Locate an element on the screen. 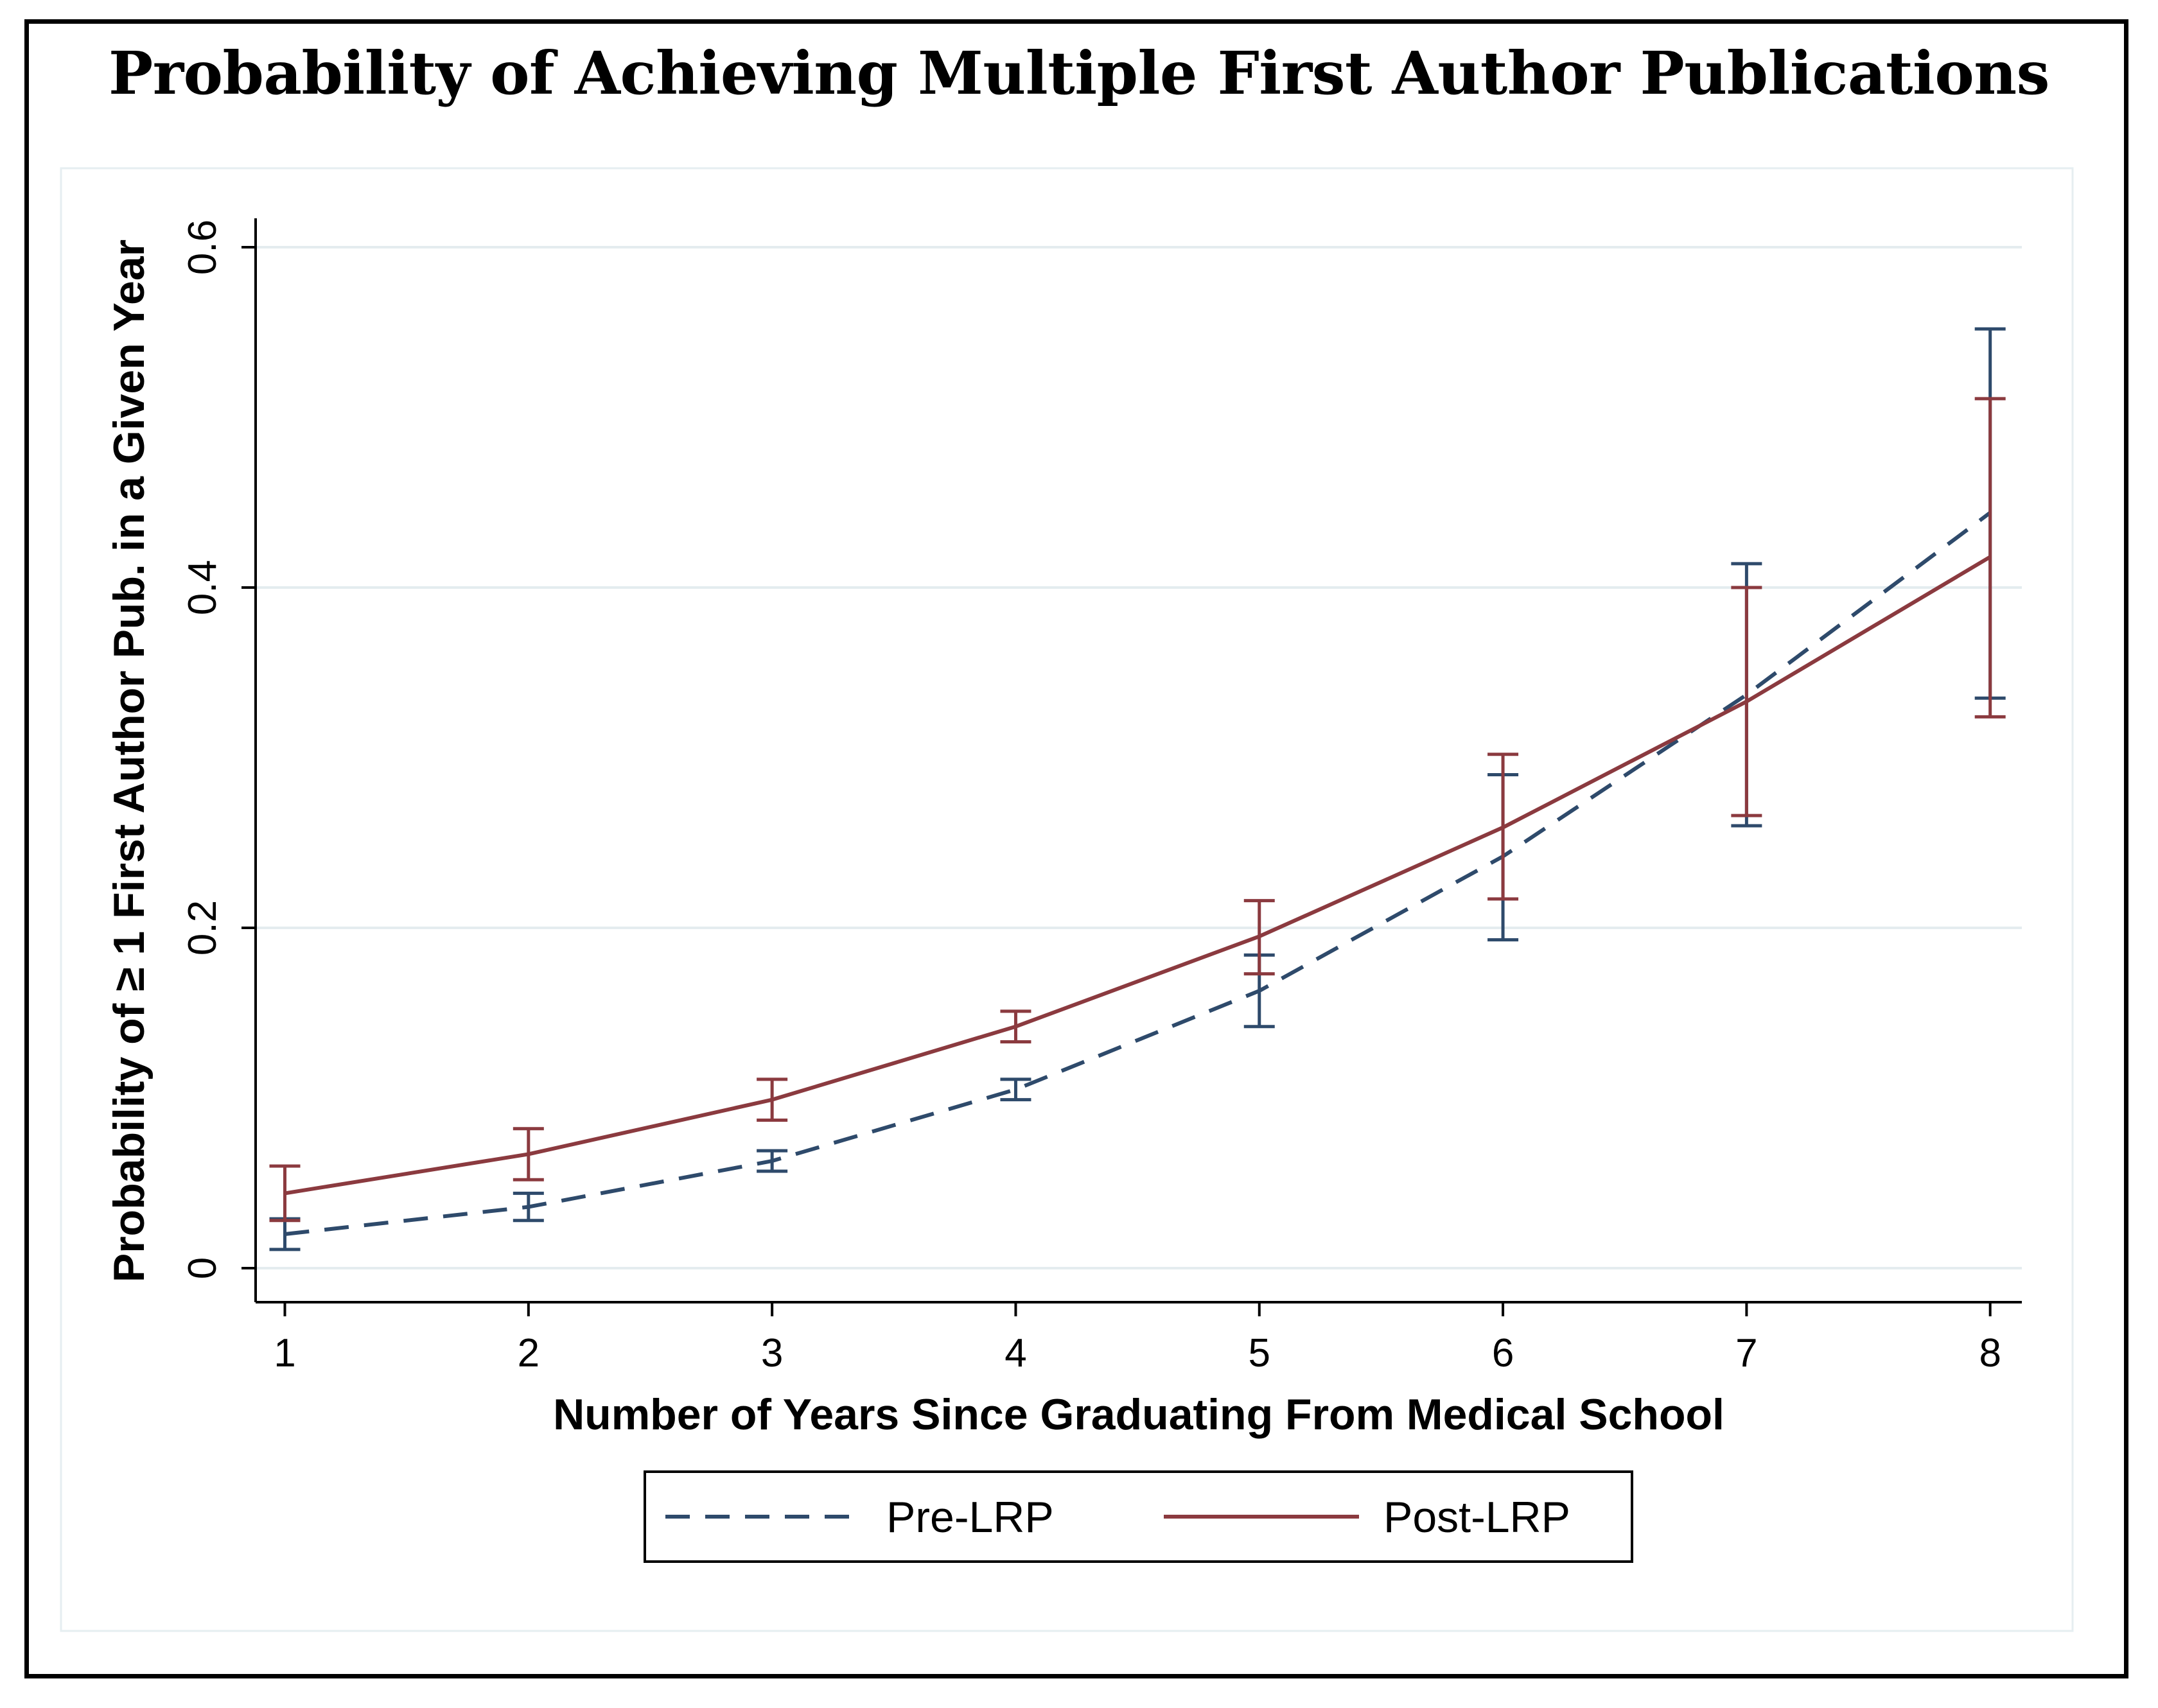 Image resolution: width=2158 pixels, height=1708 pixels. legend: Pre-LRP Post-LRP is located at coordinates (1139, 1516).